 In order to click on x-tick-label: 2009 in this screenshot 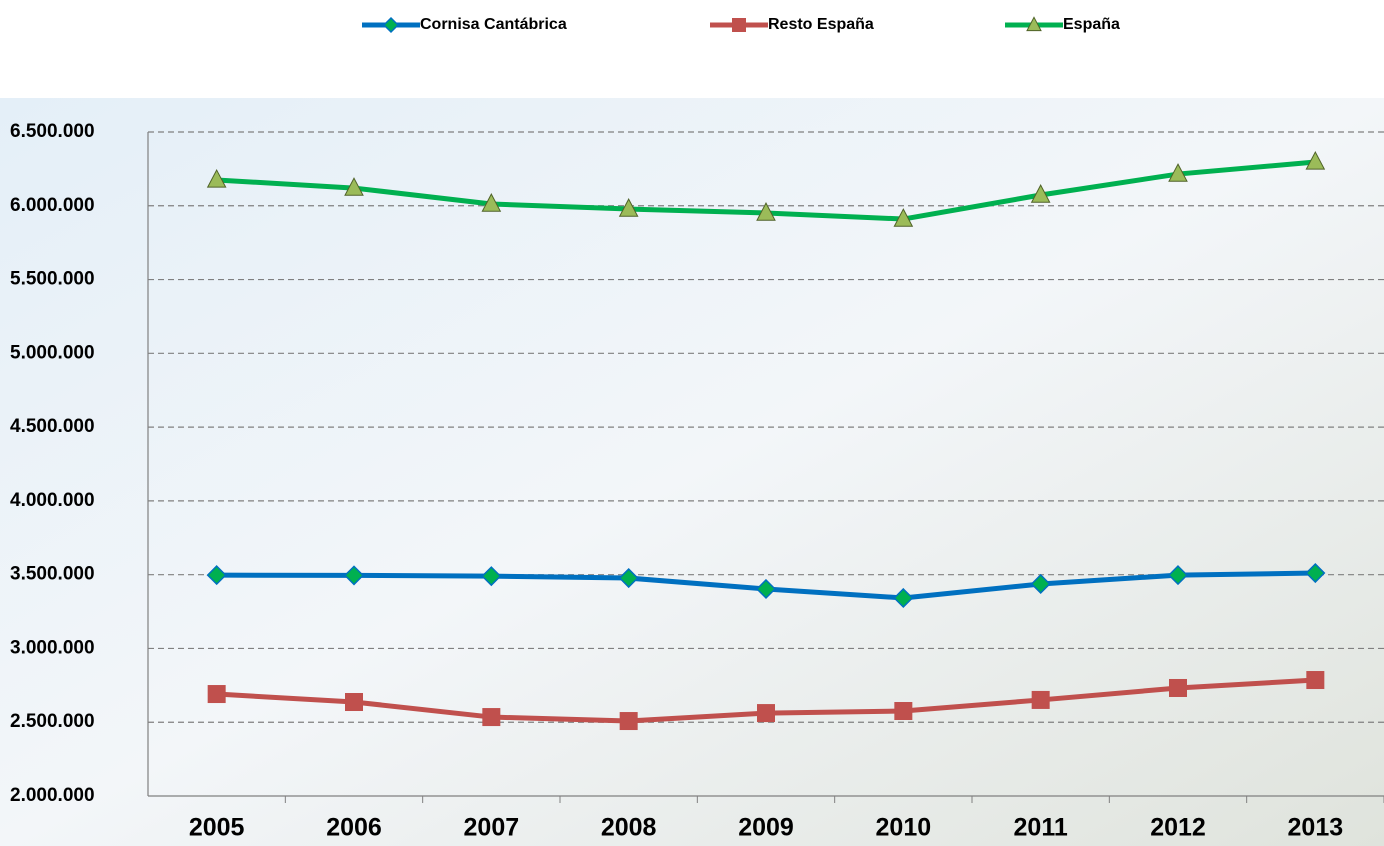, I will do `click(766, 828)`.